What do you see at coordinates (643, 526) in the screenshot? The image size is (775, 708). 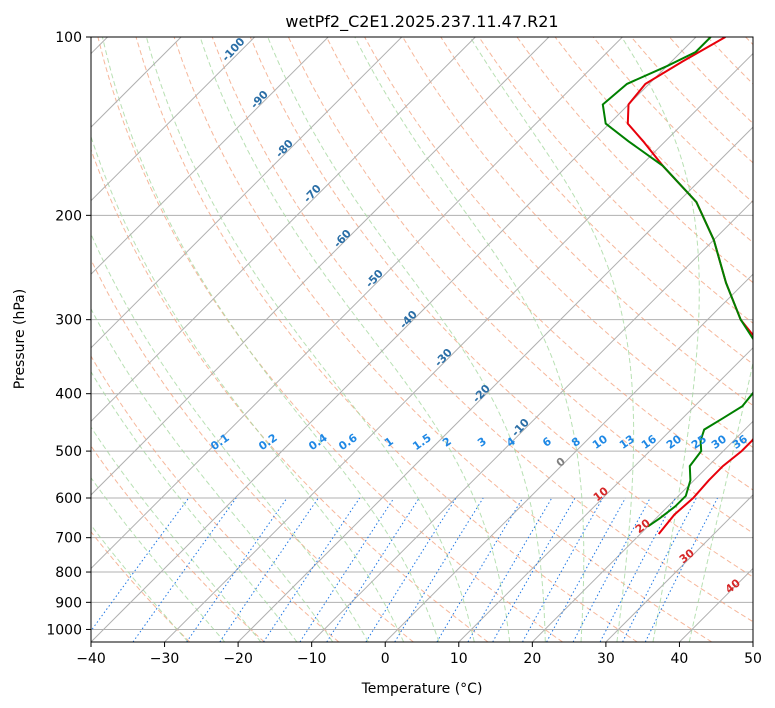 I see `dry-adiabat-label: 20` at bounding box center [643, 526].